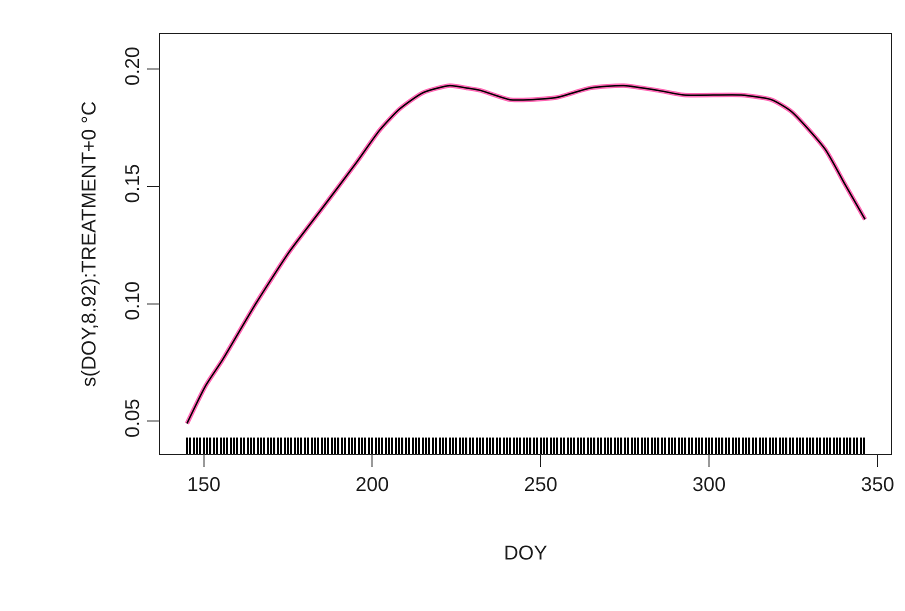 This screenshot has width=905, height=611. I want to click on x-tick-label: 250, so click(541, 485).